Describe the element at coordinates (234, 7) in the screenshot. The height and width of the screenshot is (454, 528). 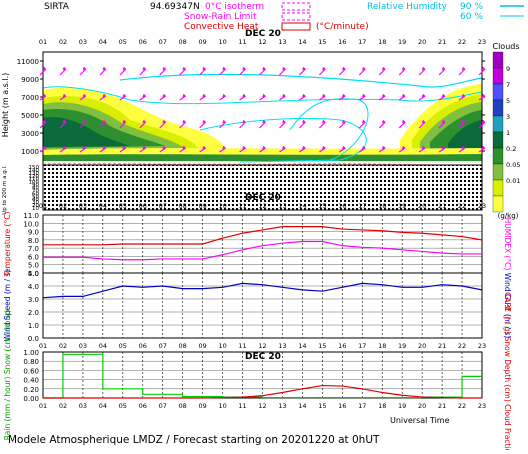
I see `legend-isotherm-label: 0°C isotherm` at that location.